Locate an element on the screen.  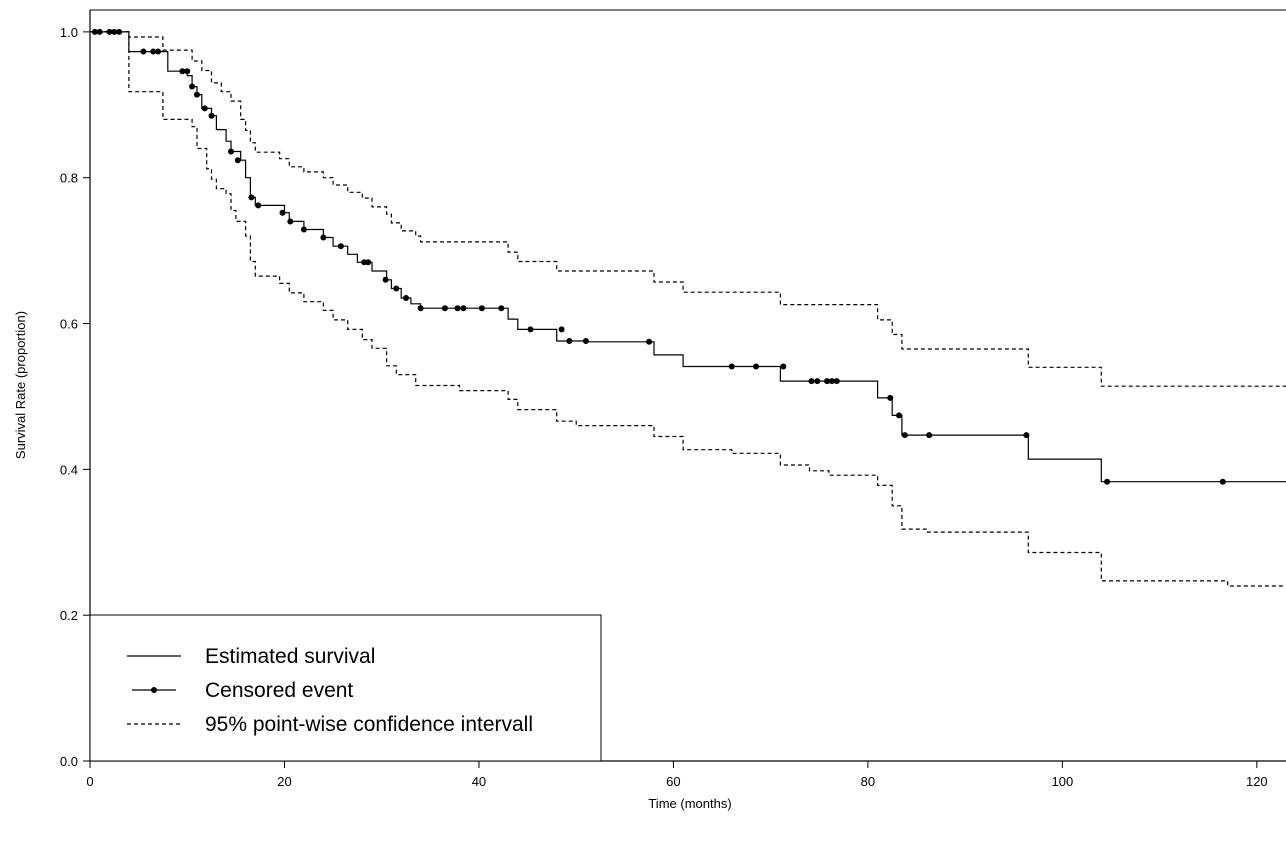
y-axis-ticks: 0.0 0.2 0.4 0.6 0.8 1.0 is located at coordinates (75, 397).